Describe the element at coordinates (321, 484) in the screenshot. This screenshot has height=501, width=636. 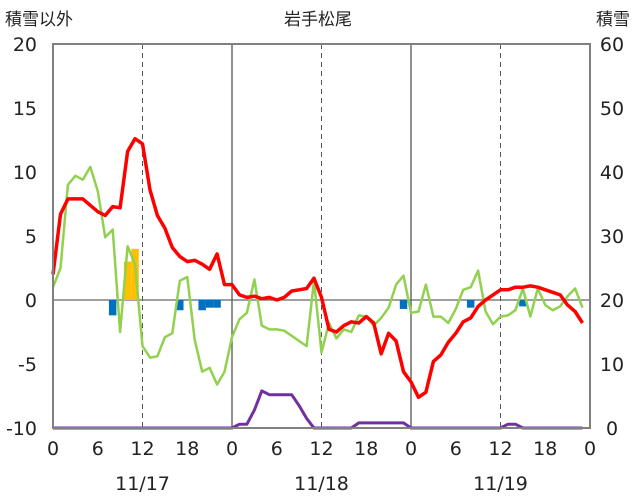
I see `x-date-label: 11/18` at that location.